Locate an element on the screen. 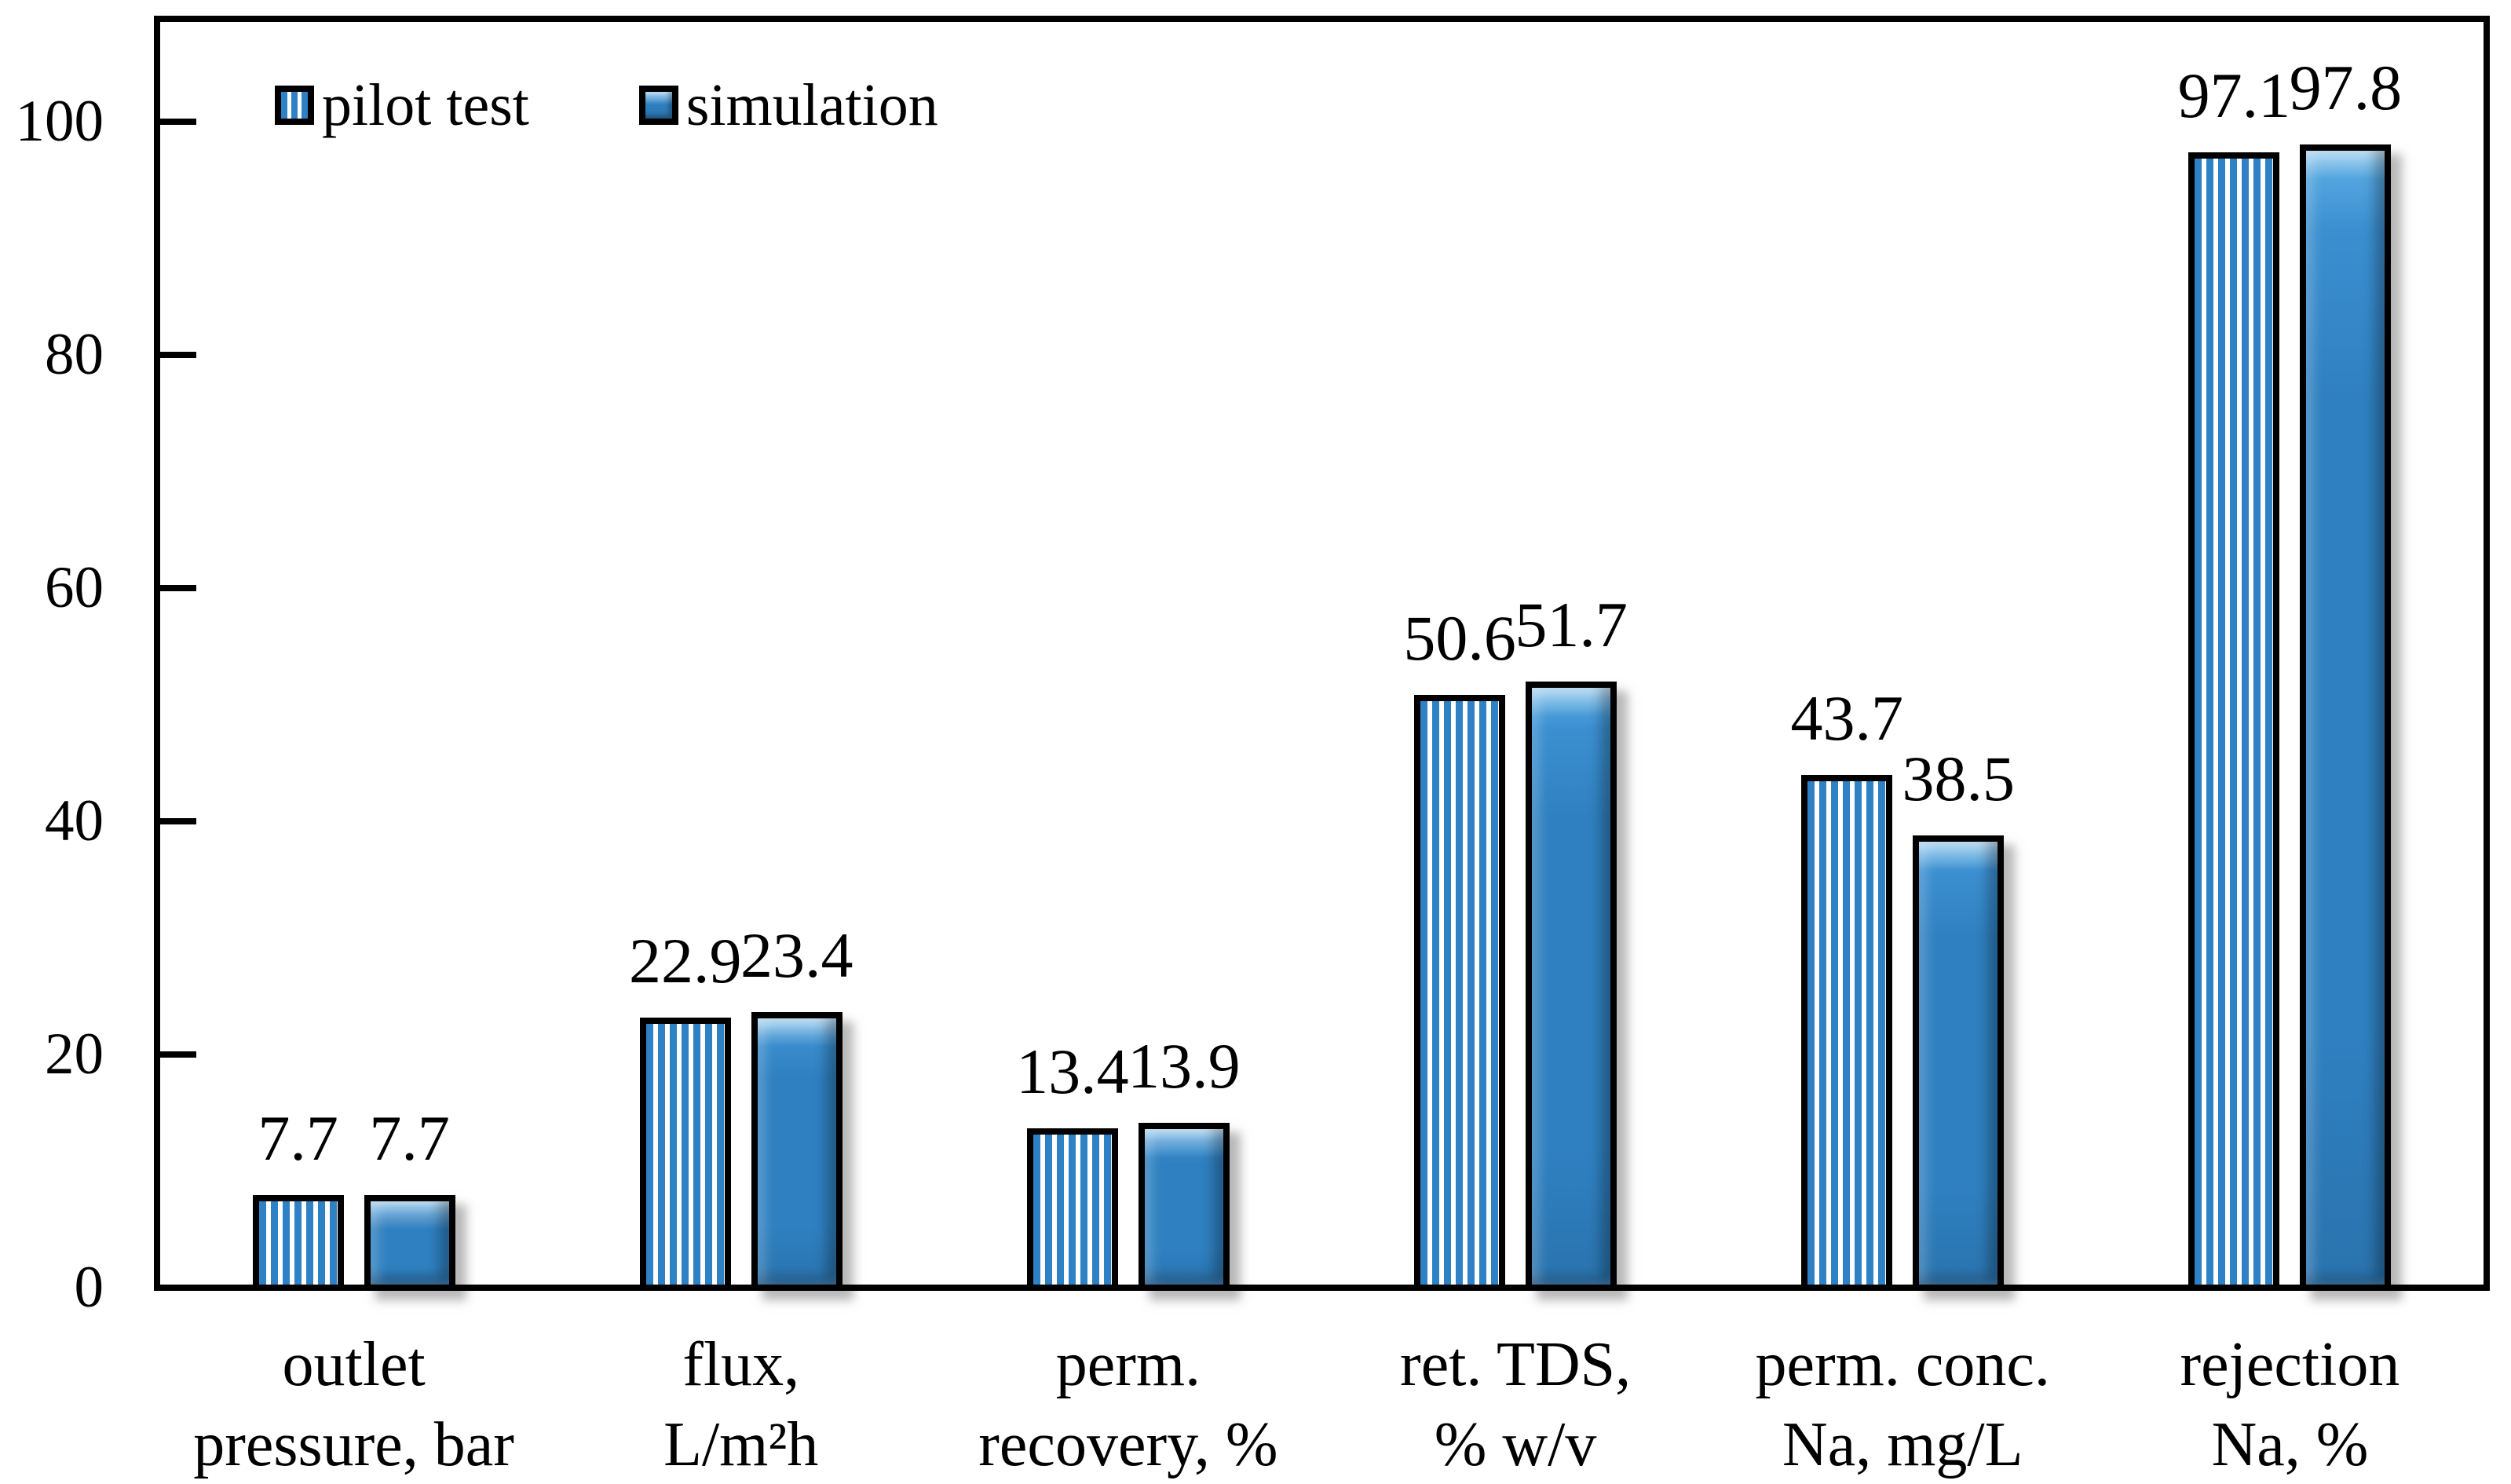 This screenshot has width=2511, height=1484. category-label-2-line1: perm. is located at coordinates (1128, 1365).